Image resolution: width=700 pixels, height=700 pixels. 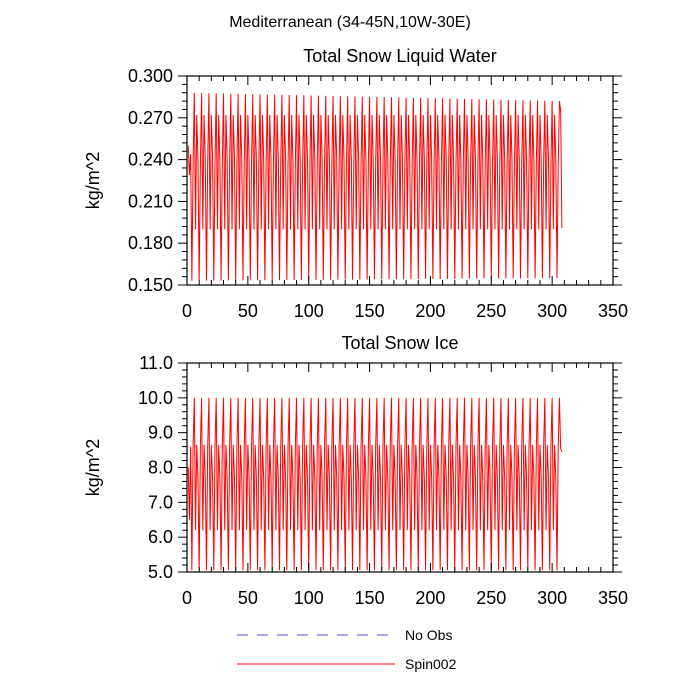 What do you see at coordinates (150, 201) in the screenshot?
I see `y-tick-label: 0.210` at bounding box center [150, 201].